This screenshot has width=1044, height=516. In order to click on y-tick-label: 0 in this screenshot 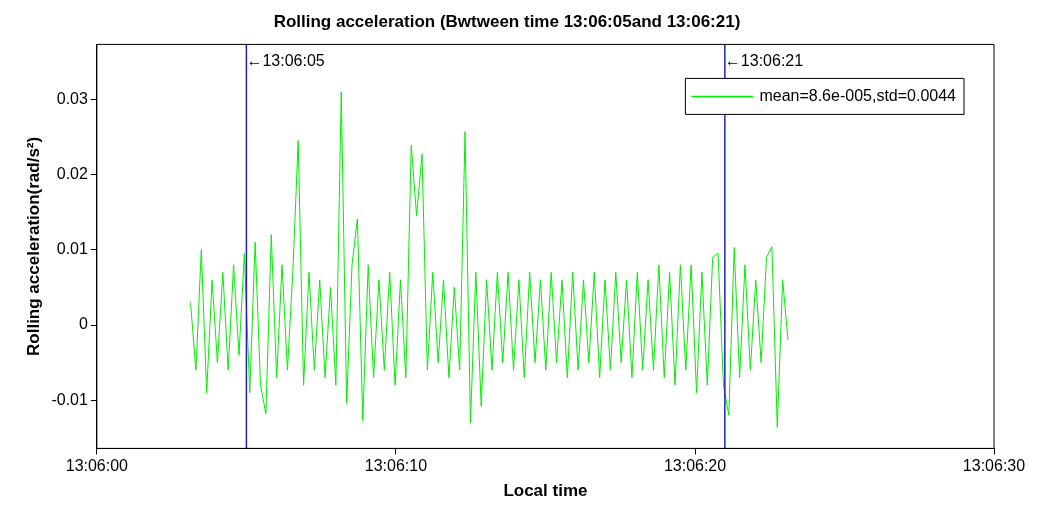, I will do `click(83, 324)`.